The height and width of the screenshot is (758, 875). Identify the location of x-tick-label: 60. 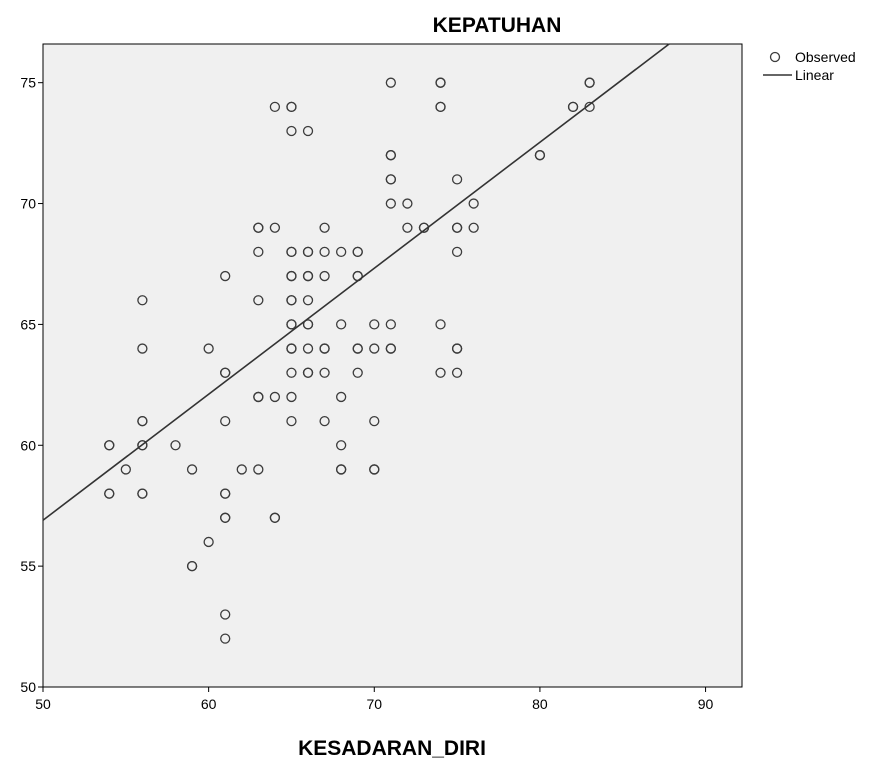
(209, 704).